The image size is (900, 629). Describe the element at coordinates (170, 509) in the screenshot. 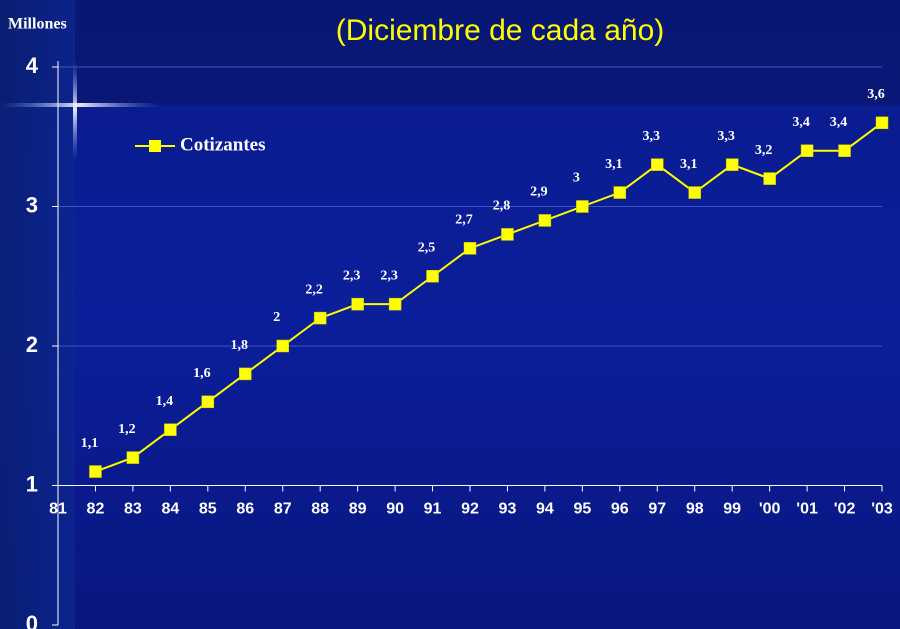

I see `x-tick-label: 84` at that location.